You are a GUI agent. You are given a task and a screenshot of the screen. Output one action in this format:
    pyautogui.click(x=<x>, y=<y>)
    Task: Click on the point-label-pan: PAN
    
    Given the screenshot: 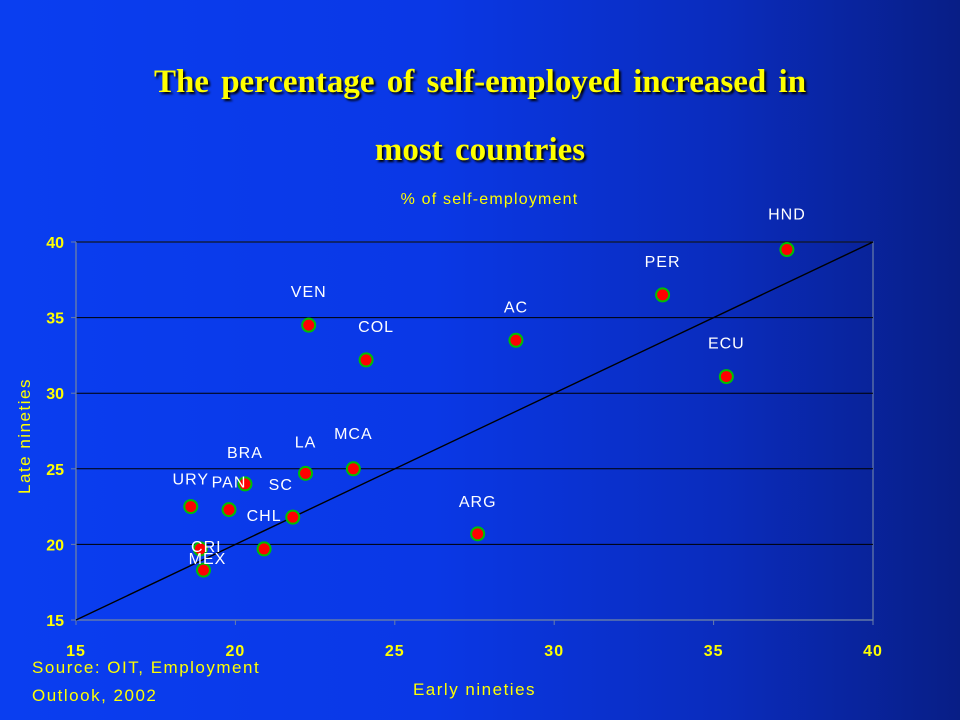 What is the action you would take?
    pyautogui.click(x=229, y=483)
    